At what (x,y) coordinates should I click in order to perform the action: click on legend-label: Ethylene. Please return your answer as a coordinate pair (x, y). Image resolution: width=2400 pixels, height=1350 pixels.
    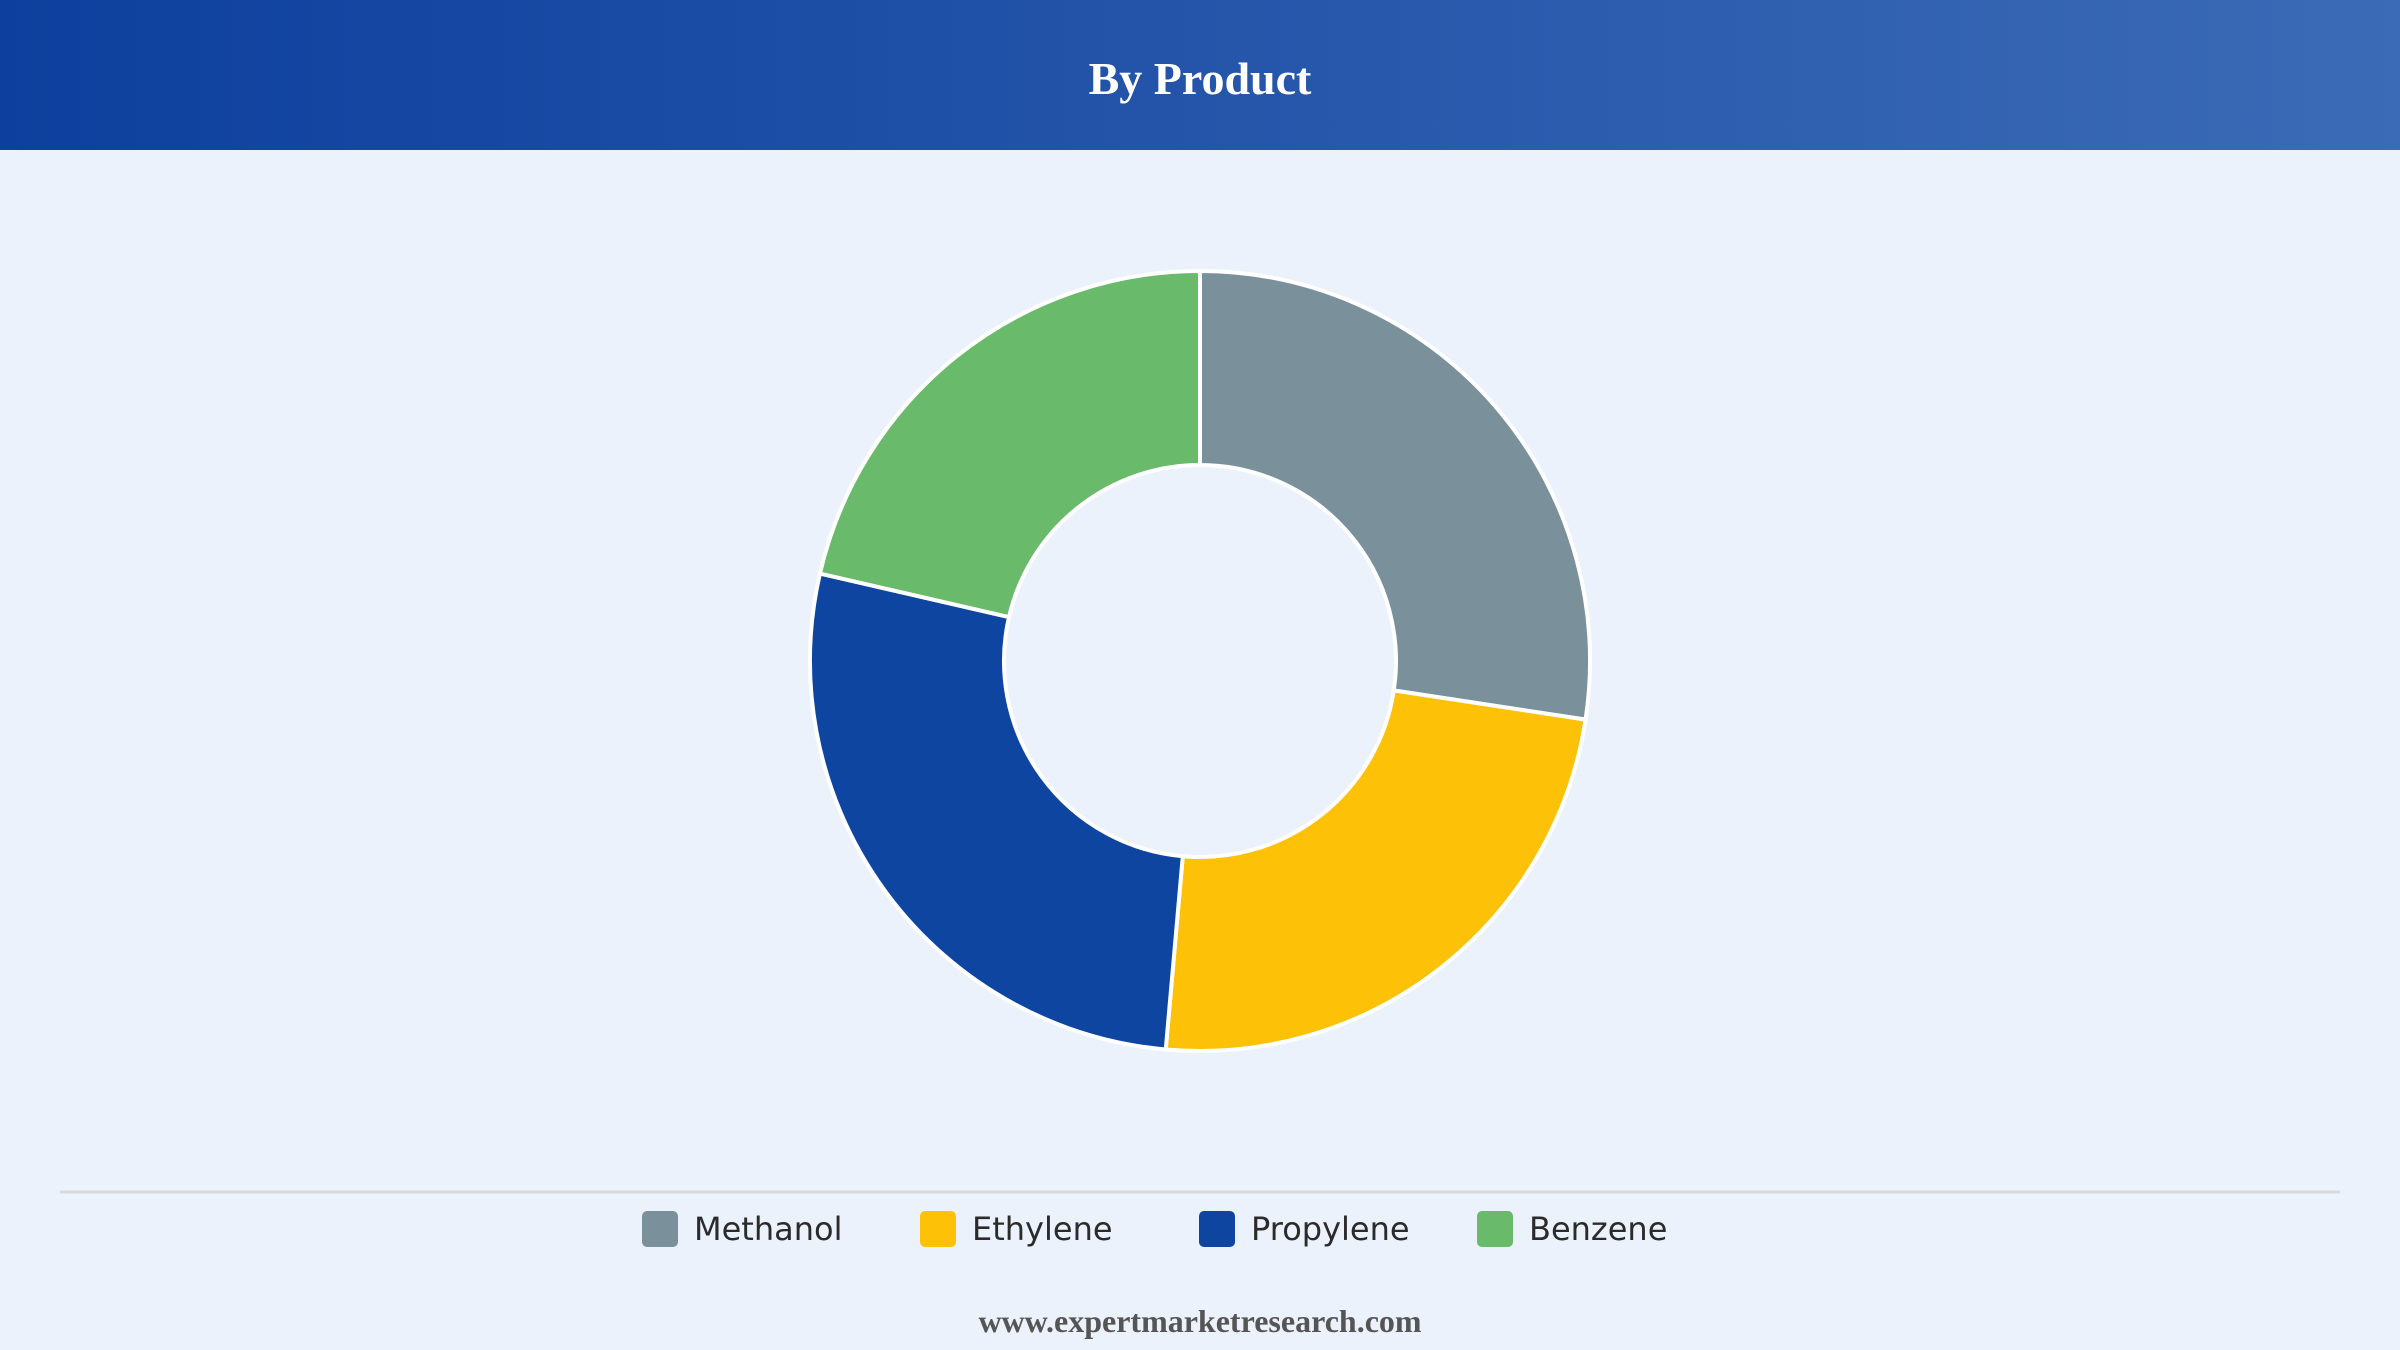
    Looking at the image, I should click on (1042, 1229).